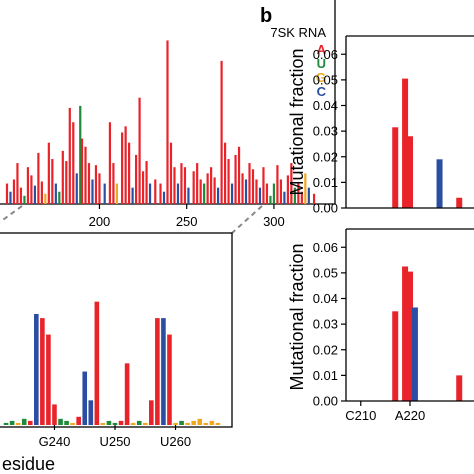 This screenshot has height=474, width=474. Describe the element at coordinates (321, 77) in the screenshot. I see `legend-item-G: G` at that location.